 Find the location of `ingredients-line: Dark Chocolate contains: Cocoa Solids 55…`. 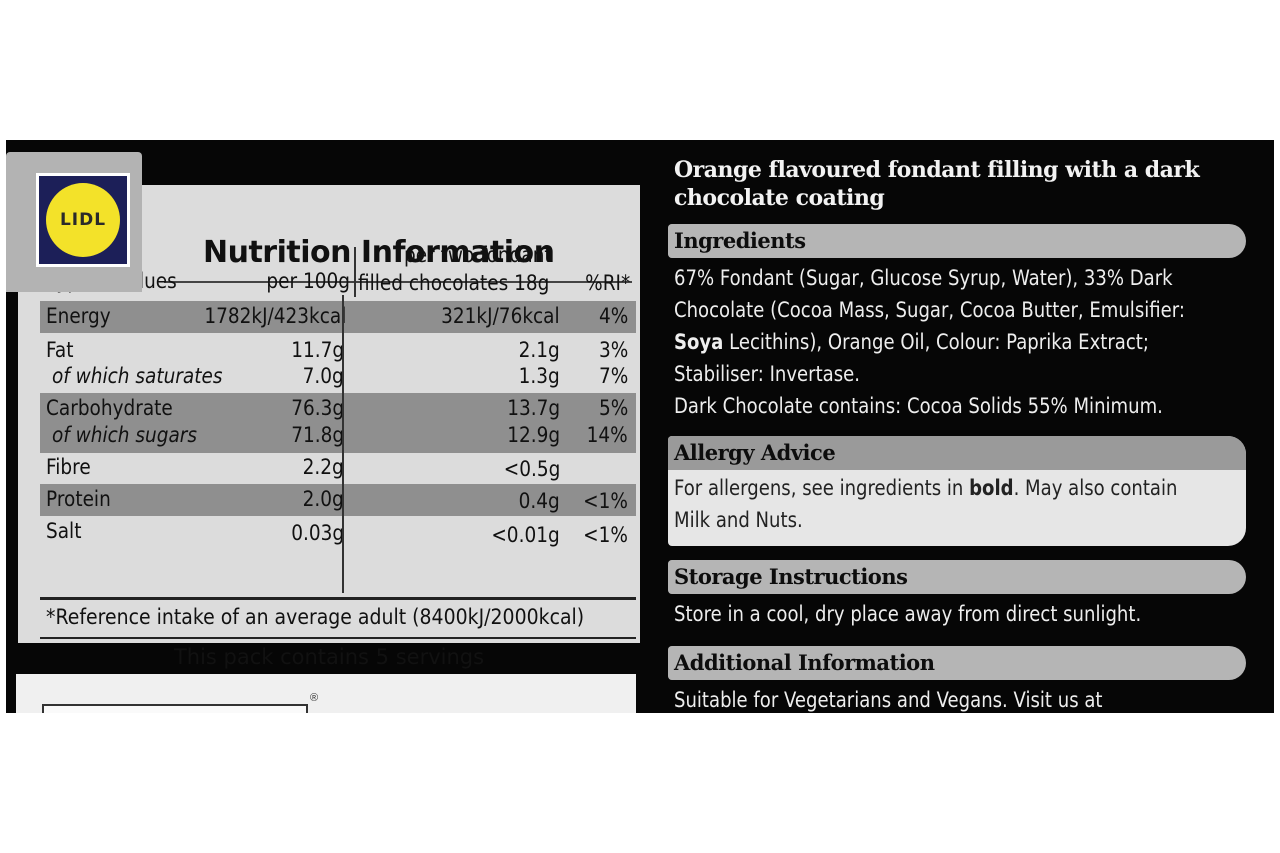

ingredients-line: Dark Chocolate contains: Cocoa Solids 55… is located at coordinates (918, 406).